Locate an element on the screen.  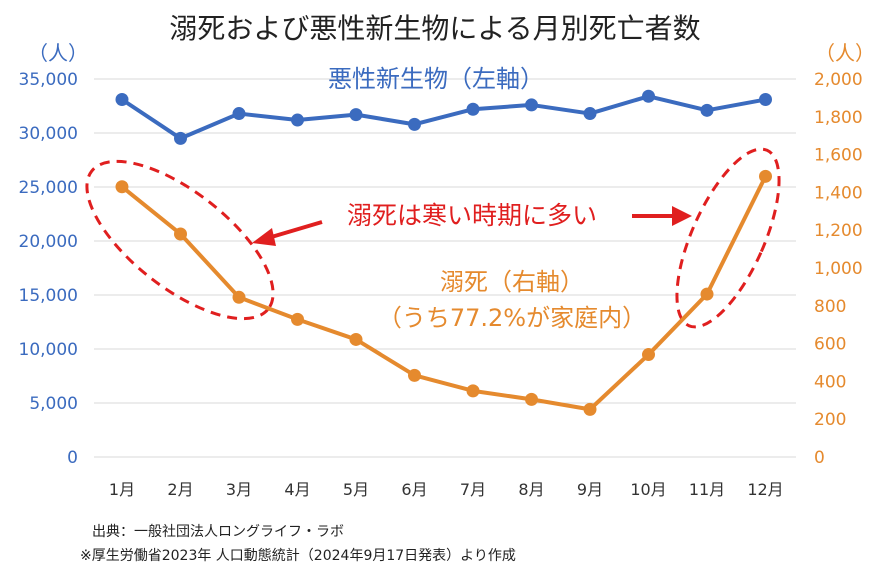
x-tick-label: 3月 is located at coordinates (239, 489).